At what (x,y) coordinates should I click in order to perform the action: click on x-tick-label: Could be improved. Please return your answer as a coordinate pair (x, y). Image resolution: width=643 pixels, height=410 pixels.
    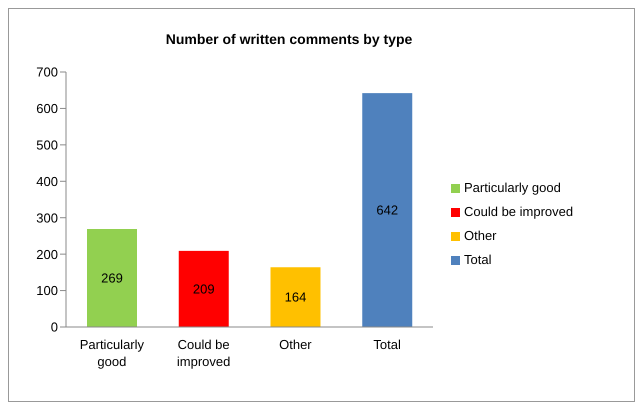
    Looking at the image, I should click on (203, 353).